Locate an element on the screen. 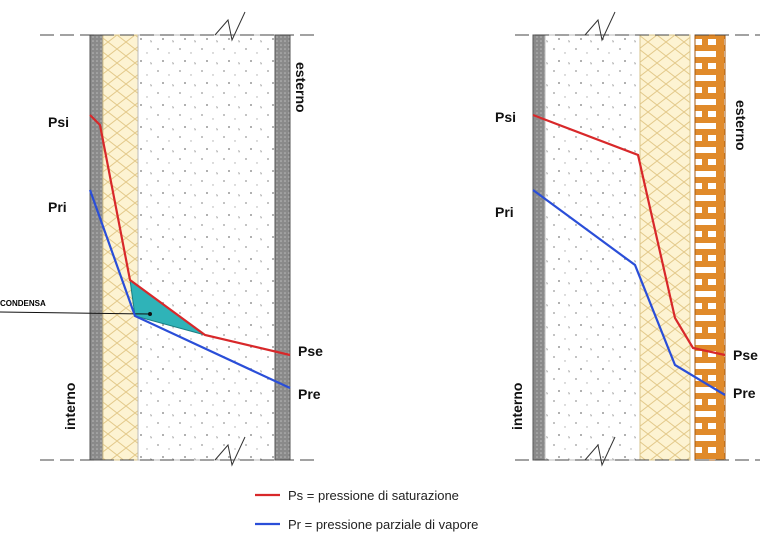 The width and height of the screenshot is (764, 537). legend-text: Pr = pressione parziale di vapore is located at coordinates (383, 524).